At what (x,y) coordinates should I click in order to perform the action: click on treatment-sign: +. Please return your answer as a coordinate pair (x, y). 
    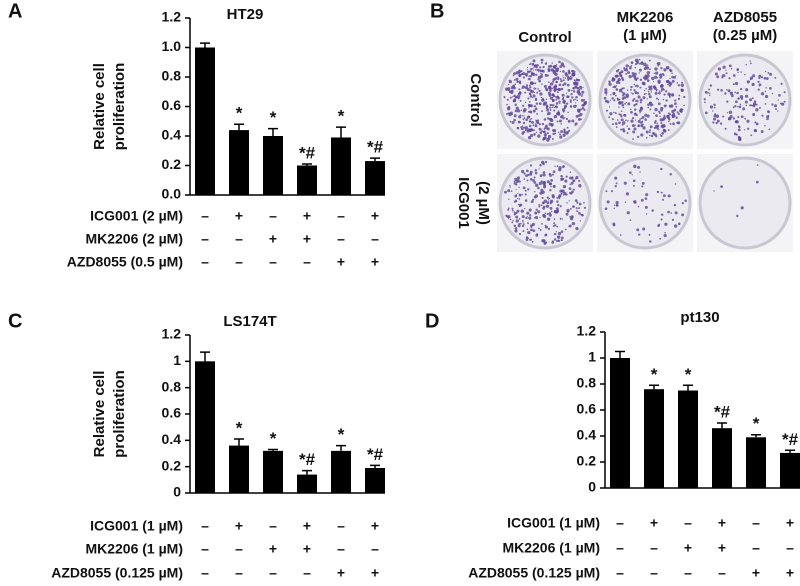
    Looking at the image, I should click on (375, 526).